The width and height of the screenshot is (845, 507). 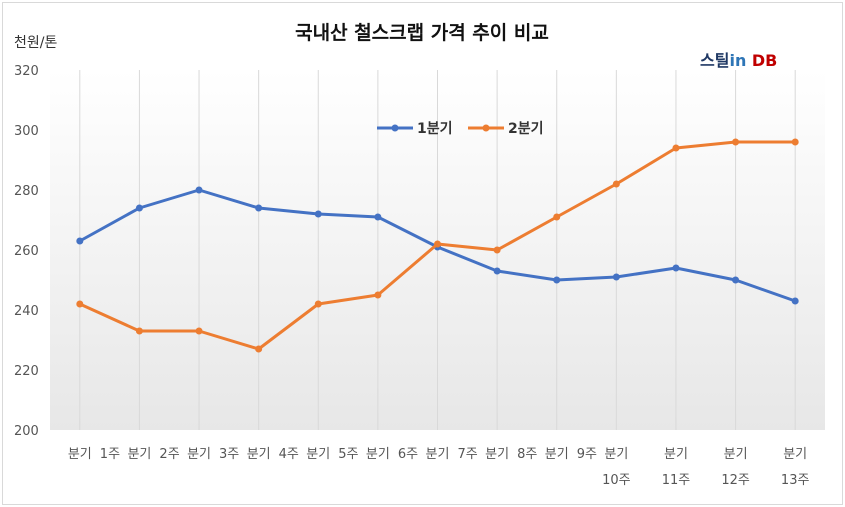 What do you see at coordinates (676, 480) in the screenshot?
I see `x-tick-label: 11주` at bounding box center [676, 480].